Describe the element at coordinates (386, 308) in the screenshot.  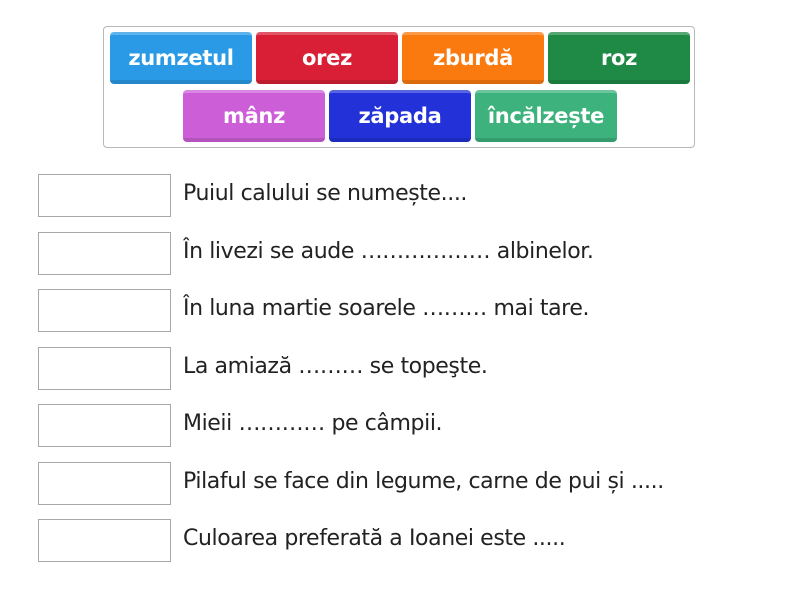
I see `question-text: În luna martie soarele ……… mai tare.` at that location.